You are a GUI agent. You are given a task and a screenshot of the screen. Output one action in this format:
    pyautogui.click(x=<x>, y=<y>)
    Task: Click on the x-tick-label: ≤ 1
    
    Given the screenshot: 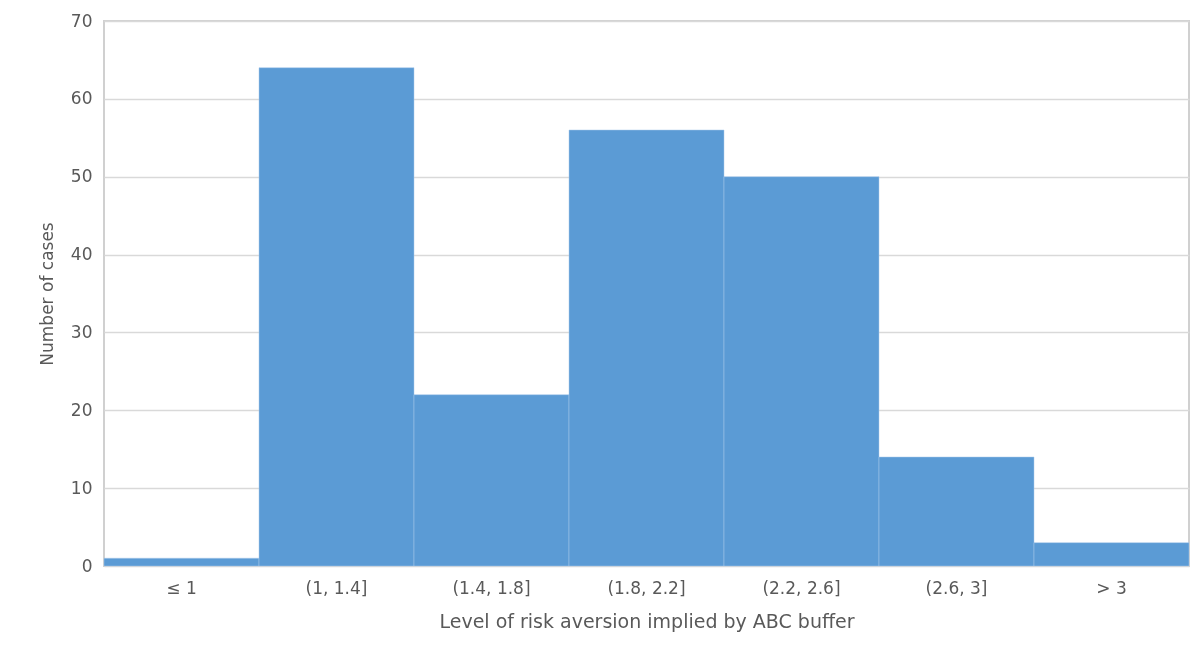 What is the action you would take?
    pyautogui.click(x=181, y=587)
    